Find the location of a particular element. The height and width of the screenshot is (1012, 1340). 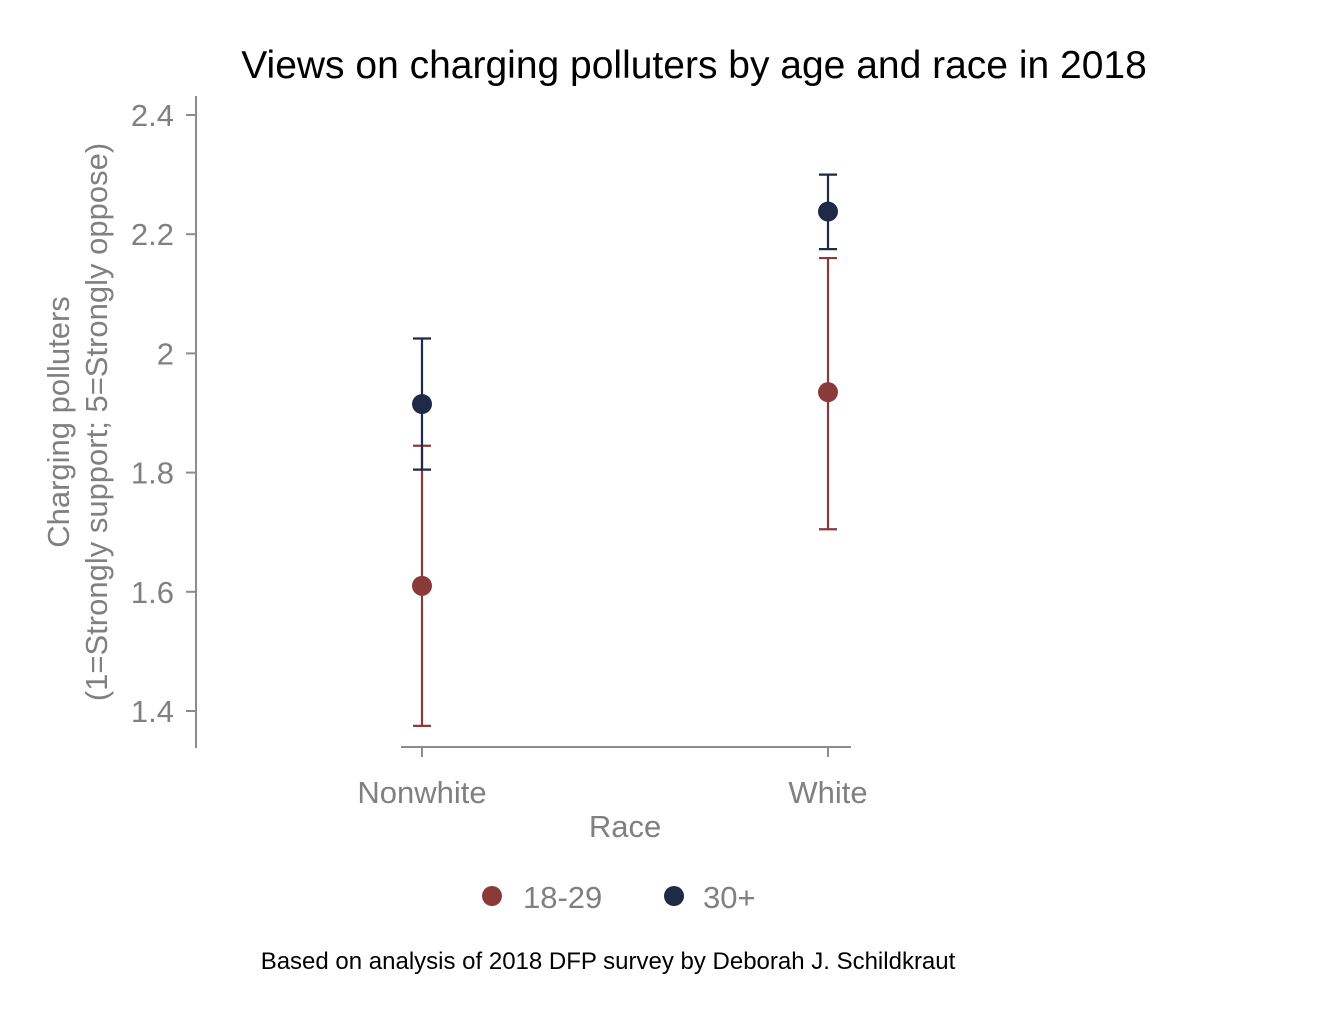

y-tick-label: 1.8 is located at coordinates (152, 473).